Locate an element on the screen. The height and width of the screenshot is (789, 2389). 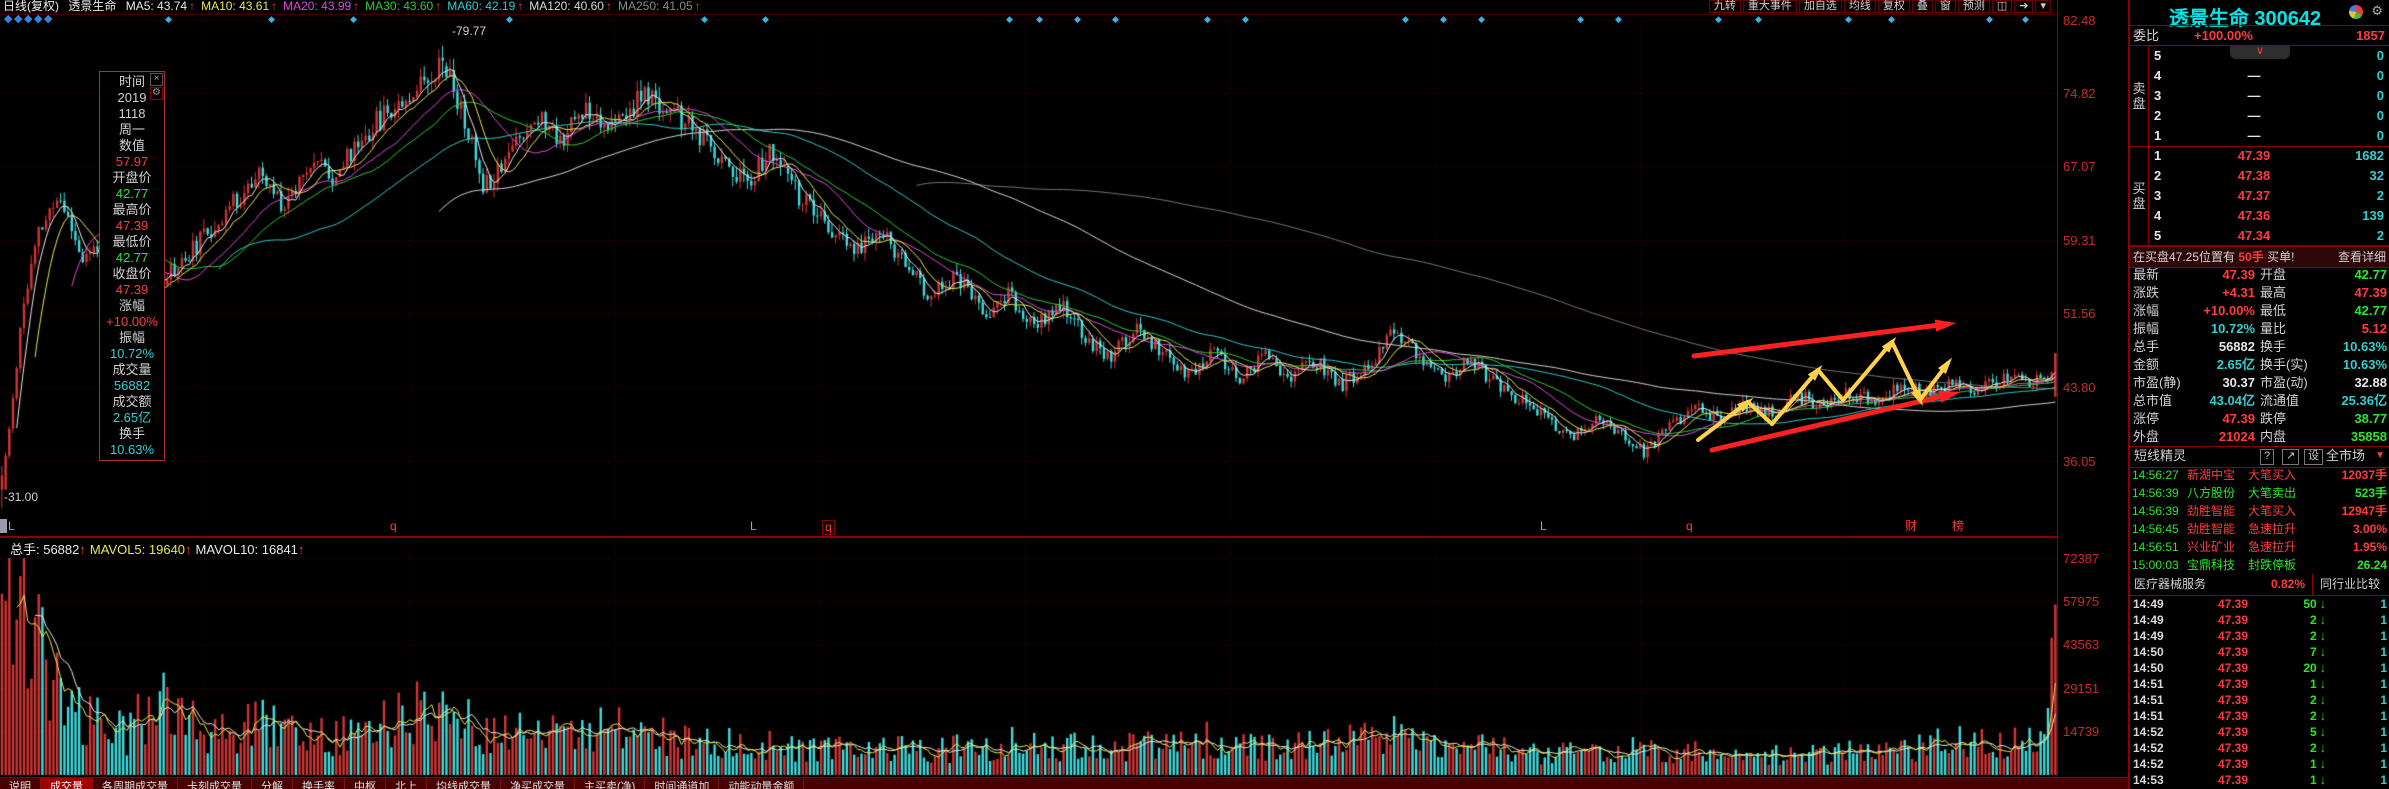
indicator-tab: 成交量 is located at coordinates (67, 783).